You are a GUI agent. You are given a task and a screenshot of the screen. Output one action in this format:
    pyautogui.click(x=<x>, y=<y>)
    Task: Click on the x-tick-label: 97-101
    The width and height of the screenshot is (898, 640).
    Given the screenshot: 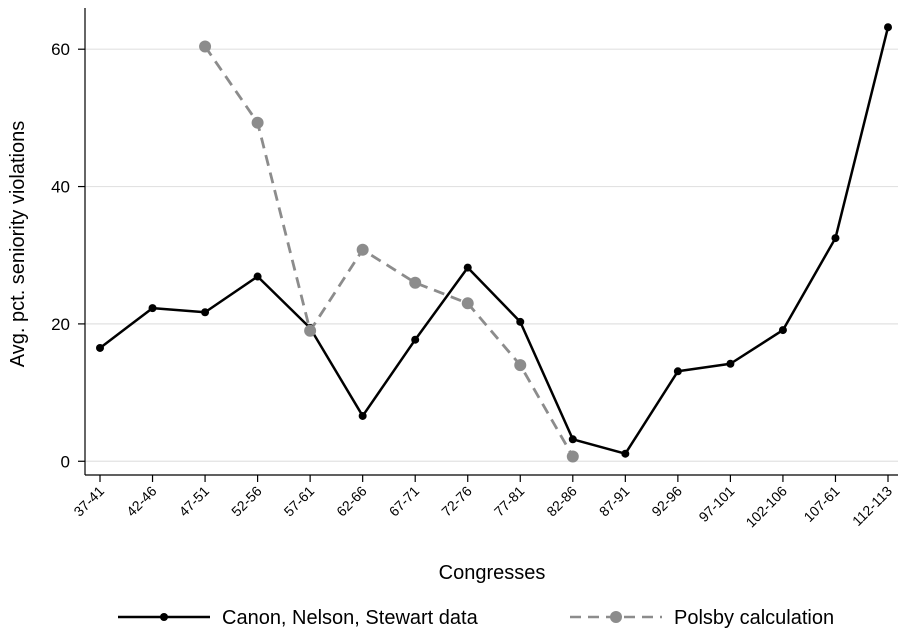 What is the action you would take?
    pyautogui.click(x=716, y=504)
    